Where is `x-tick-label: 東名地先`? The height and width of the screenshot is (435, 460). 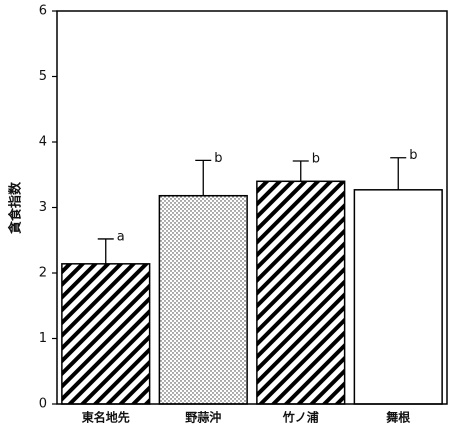
x-tick-label: 東名地先 is located at coordinates (106, 417).